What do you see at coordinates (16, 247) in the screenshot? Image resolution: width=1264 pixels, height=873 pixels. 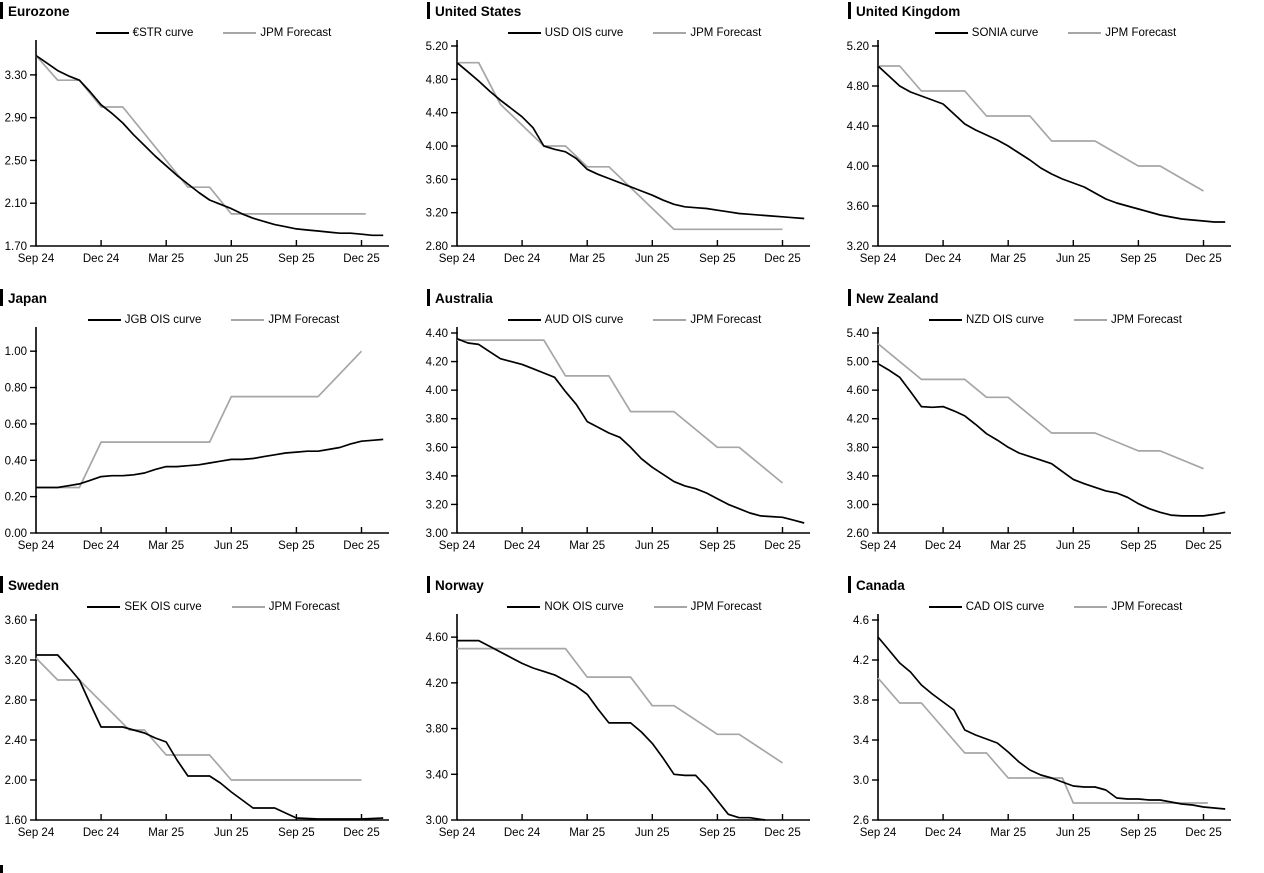 I see `y-tick-label: 1.70` at bounding box center [16, 247].